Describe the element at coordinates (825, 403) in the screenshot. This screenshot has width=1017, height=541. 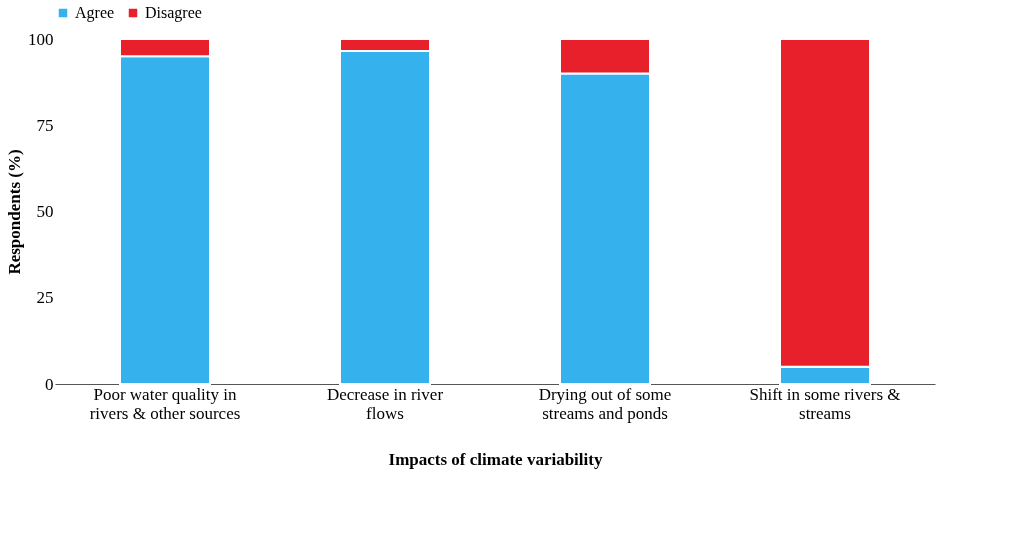
I see `x-tick-label: Shift in some rivers & streams` at that location.